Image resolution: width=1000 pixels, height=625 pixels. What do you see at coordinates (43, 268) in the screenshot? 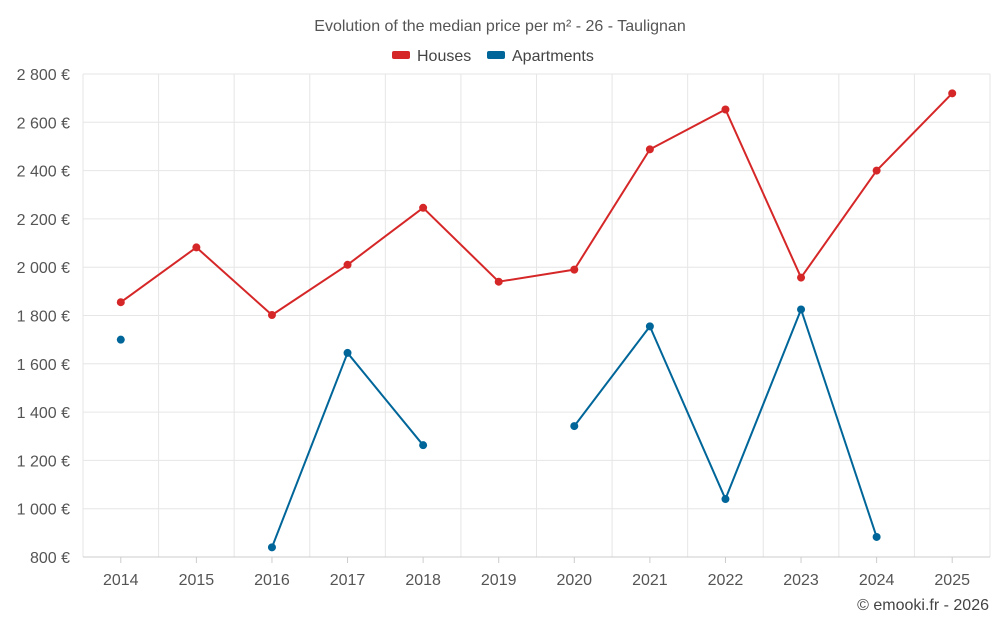
I see `y-tick-label: 2 000 €` at bounding box center [43, 268].